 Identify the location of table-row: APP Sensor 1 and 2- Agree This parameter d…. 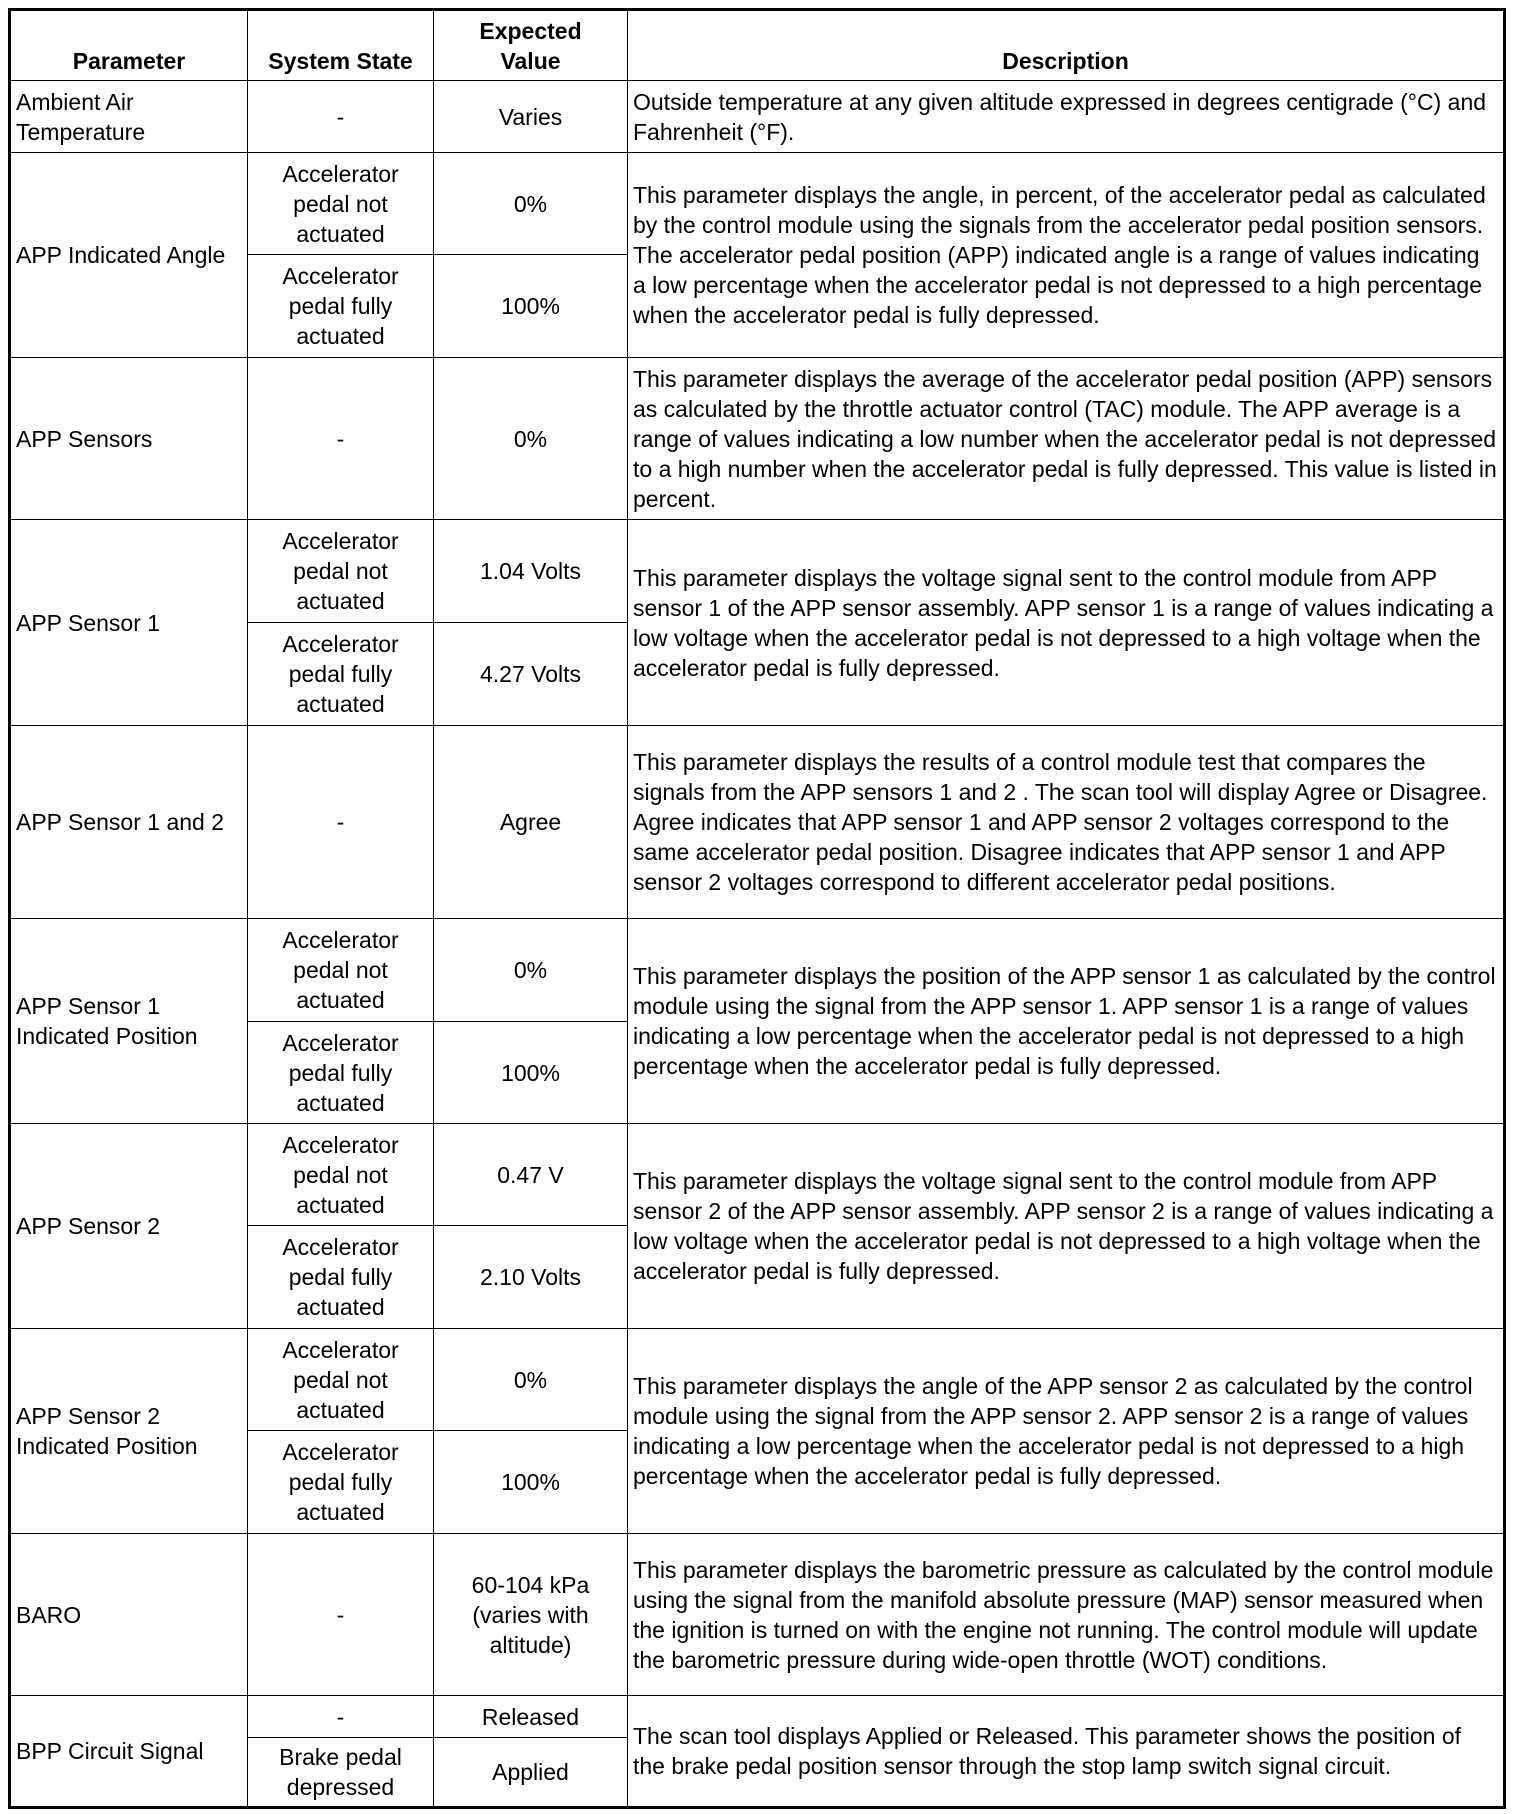
(757, 822).